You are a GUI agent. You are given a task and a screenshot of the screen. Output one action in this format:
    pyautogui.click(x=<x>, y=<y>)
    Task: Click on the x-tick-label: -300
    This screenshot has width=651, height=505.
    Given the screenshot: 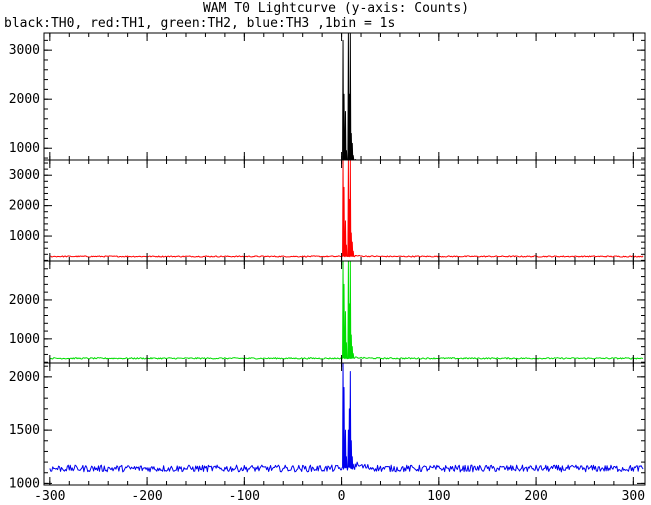 What is the action you would take?
    pyautogui.click(x=49, y=496)
    